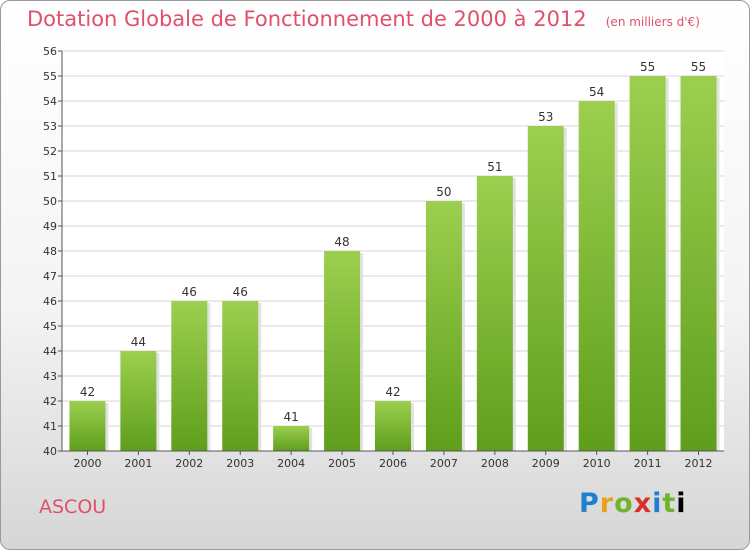 This screenshot has width=750, height=550. What do you see at coordinates (50, 176) in the screenshot?
I see `y-tick-label: 51` at bounding box center [50, 176].